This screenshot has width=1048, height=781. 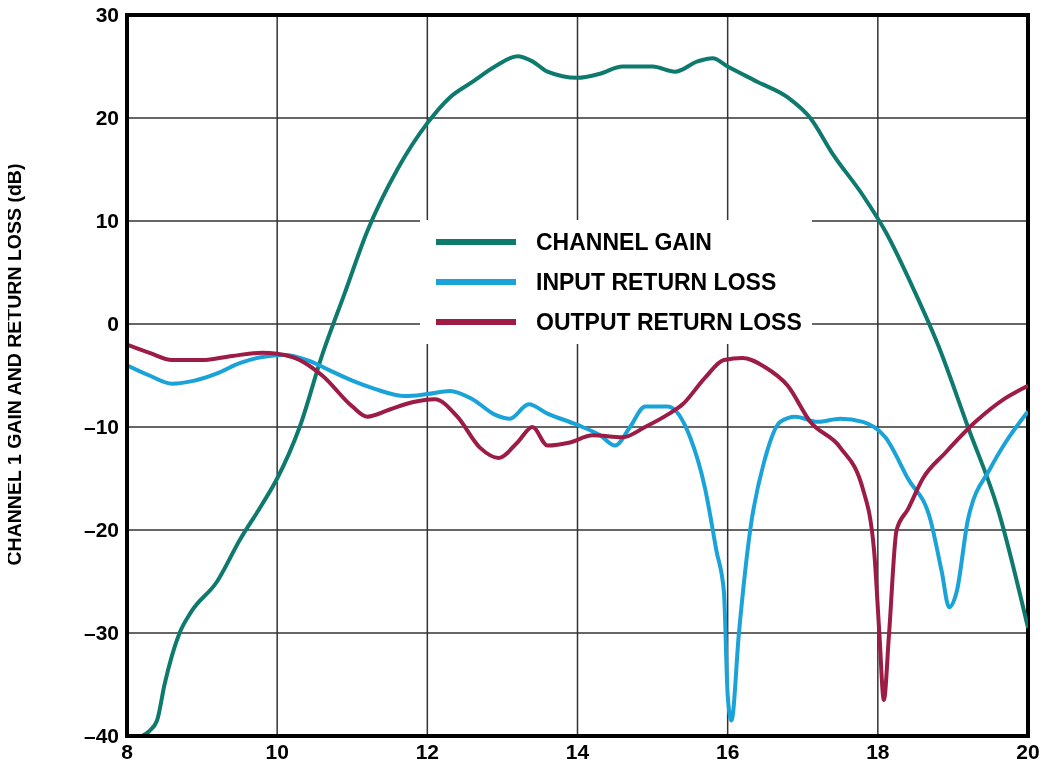 What do you see at coordinates (101, 736) in the screenshot?
I see `y-tick-label: –40` at bounding box center [101, 736].